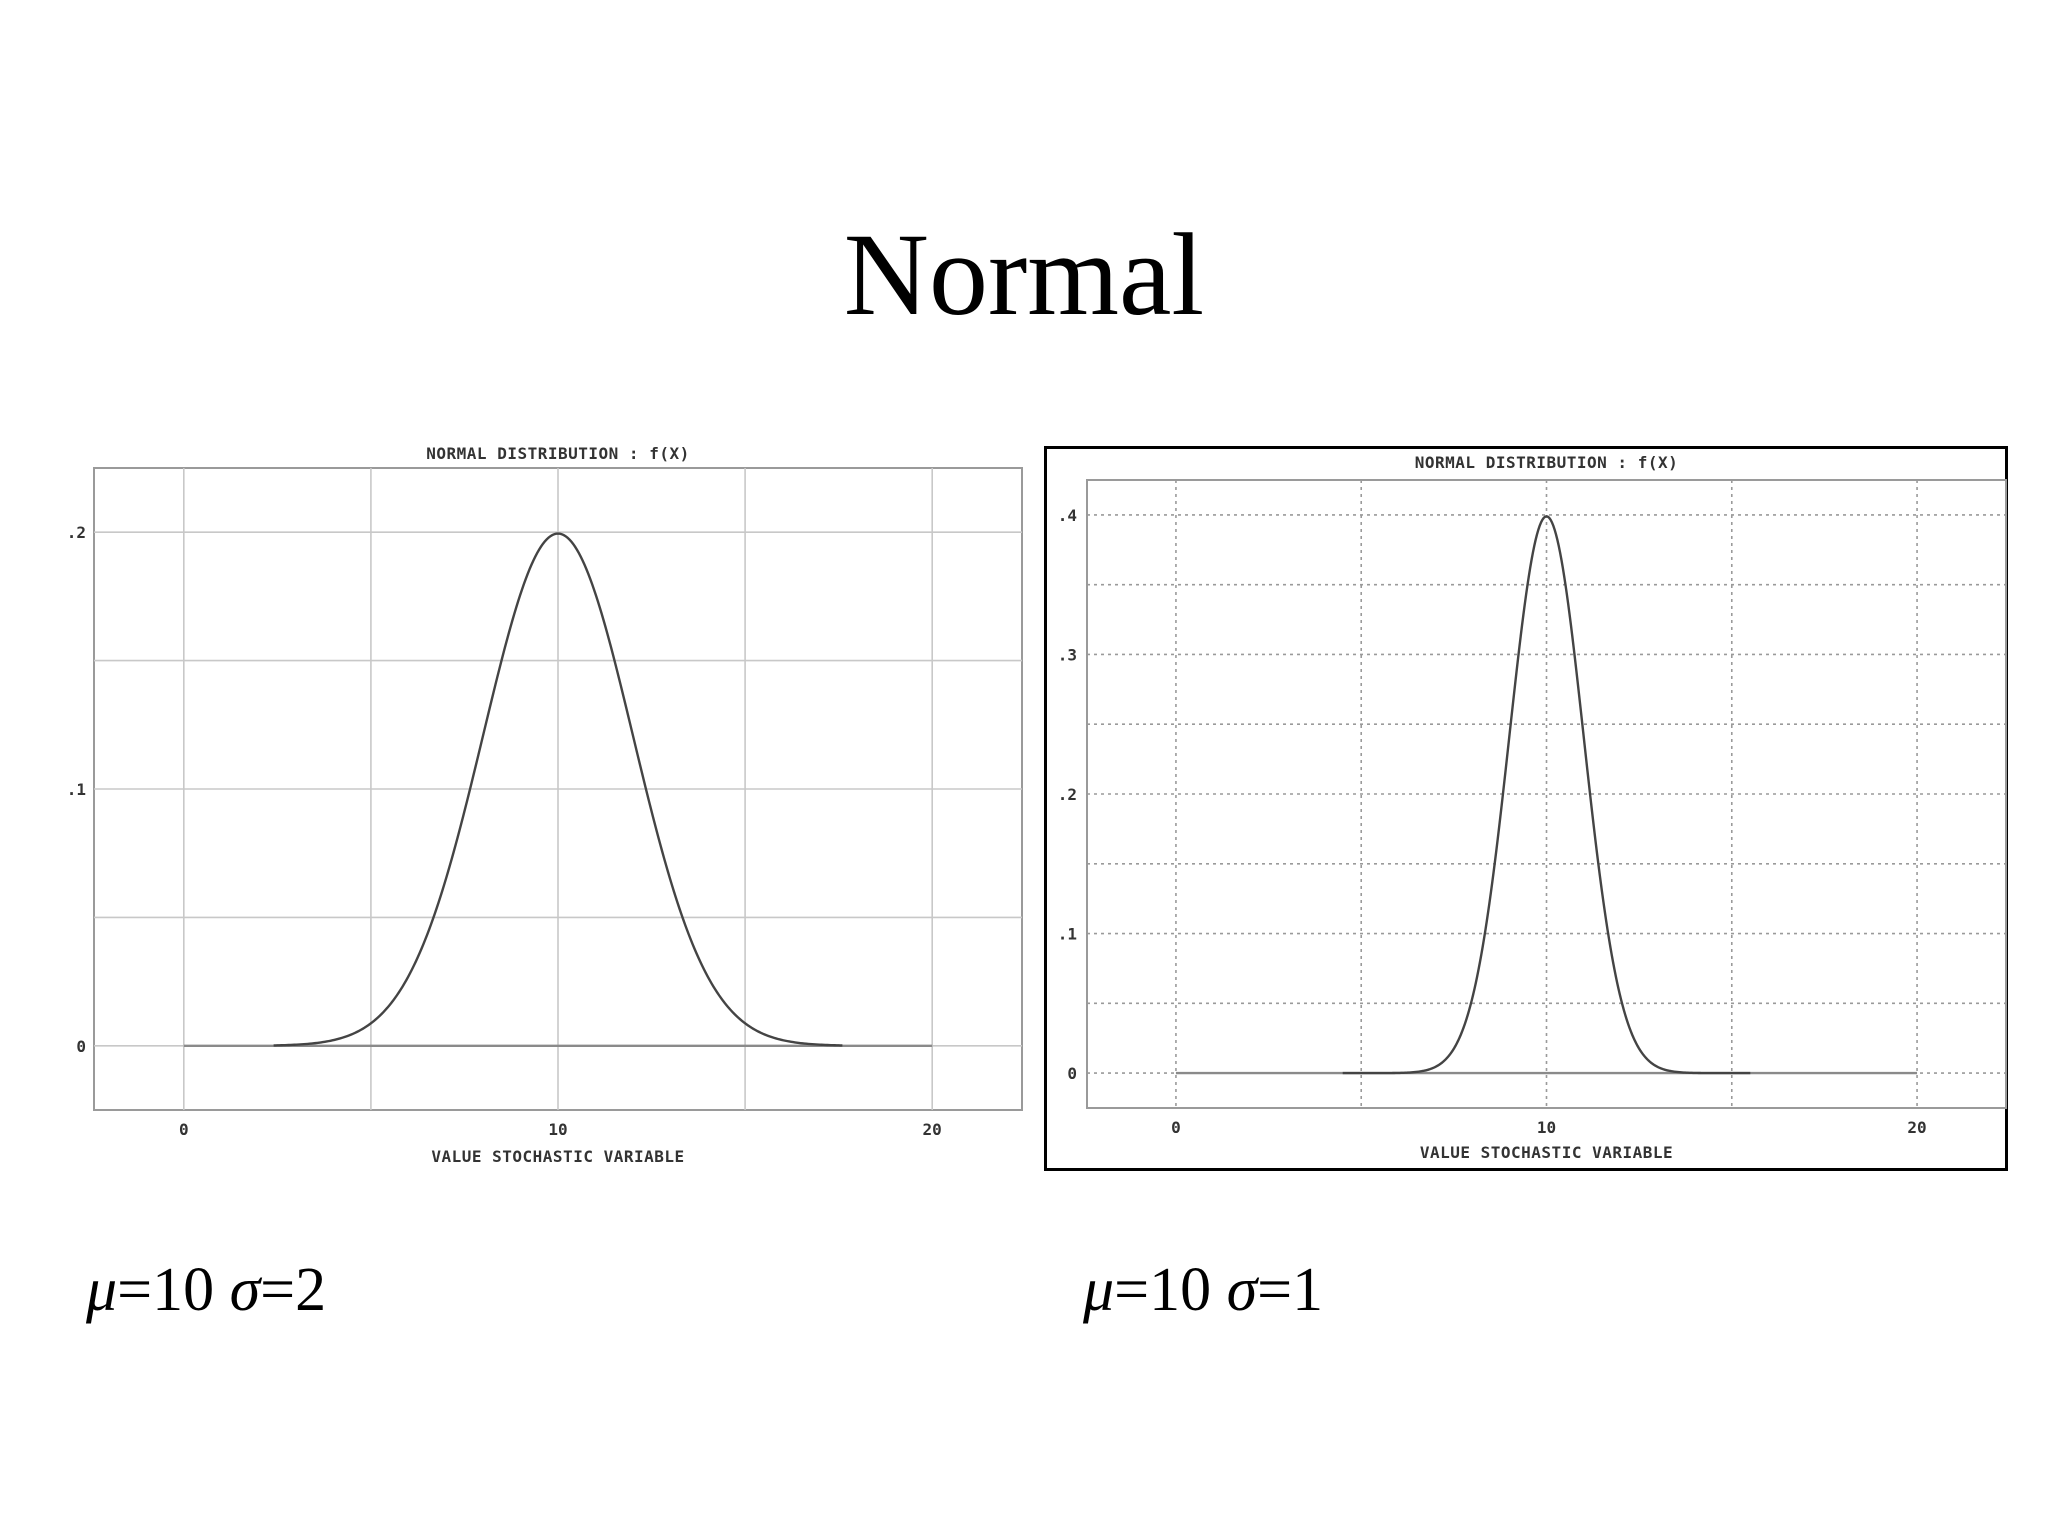  What do you see at coordinates (1067, 515) in the screenshot?
I see `y-tick-label: .4` at bounding box center [1067, 515].